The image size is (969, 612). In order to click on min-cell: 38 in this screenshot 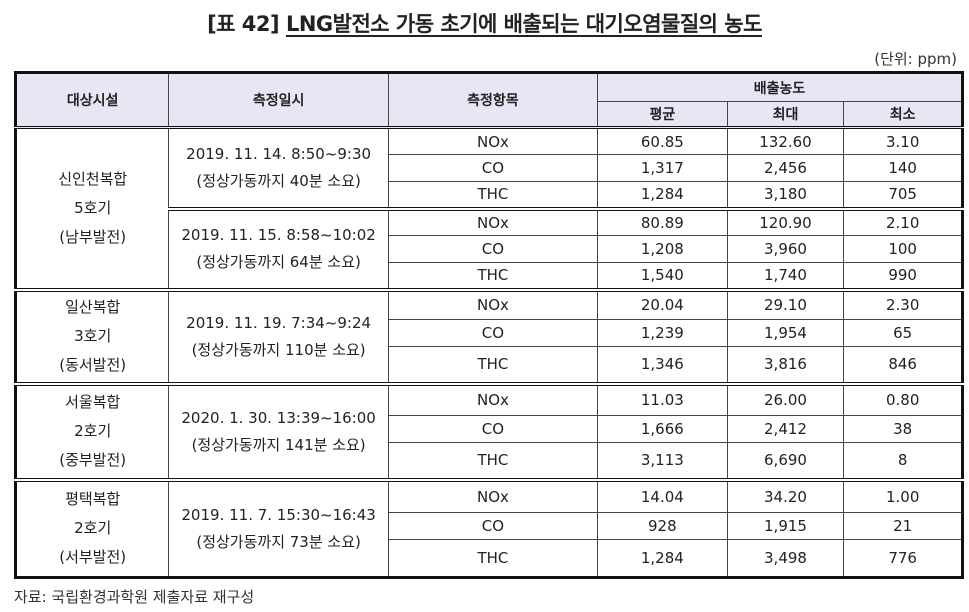, I will do `click(903, 429)`.